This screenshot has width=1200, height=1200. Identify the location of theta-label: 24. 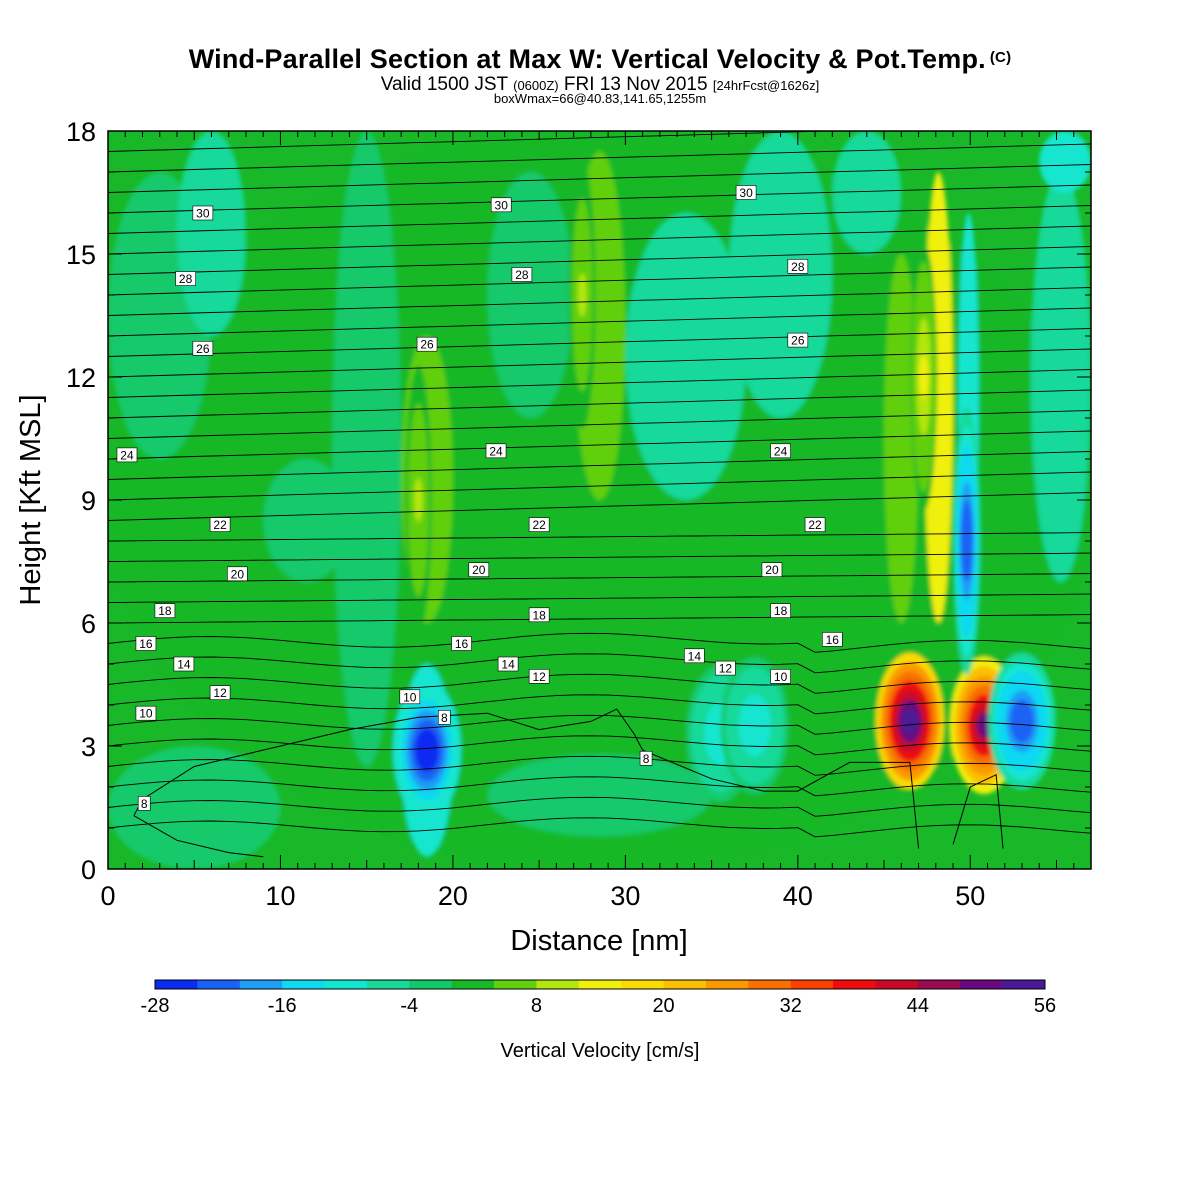
(780, 451).